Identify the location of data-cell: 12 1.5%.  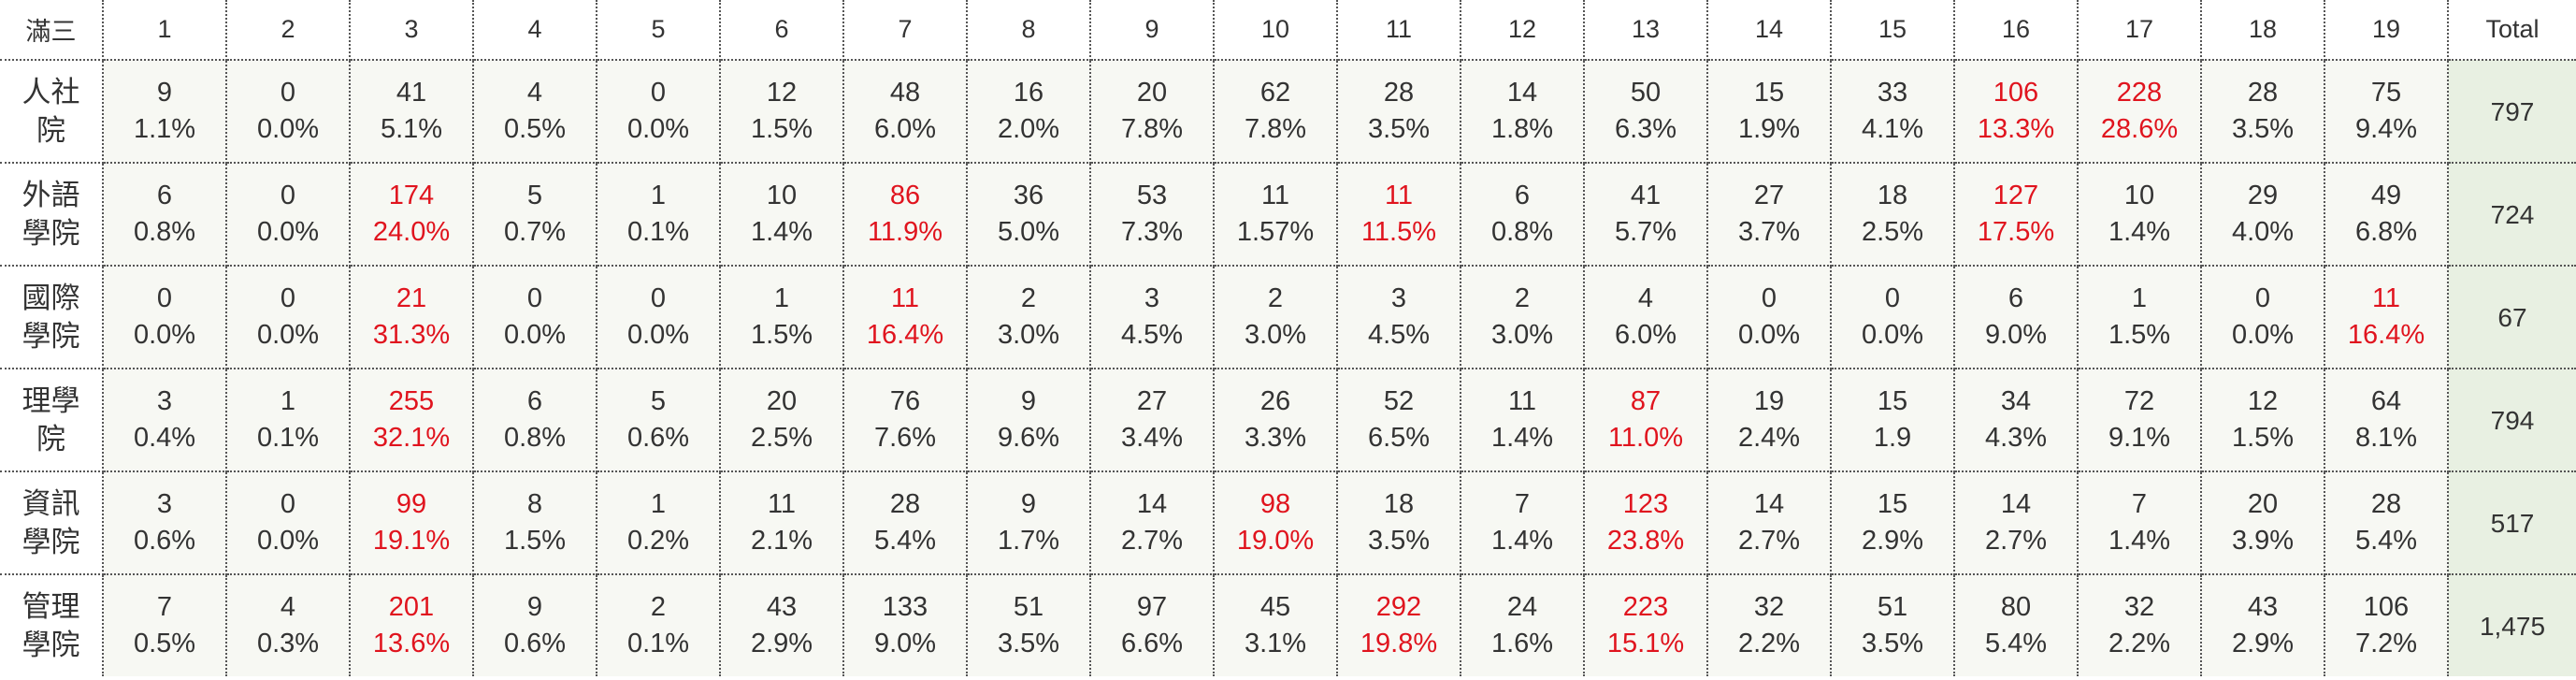
(2263, 420).